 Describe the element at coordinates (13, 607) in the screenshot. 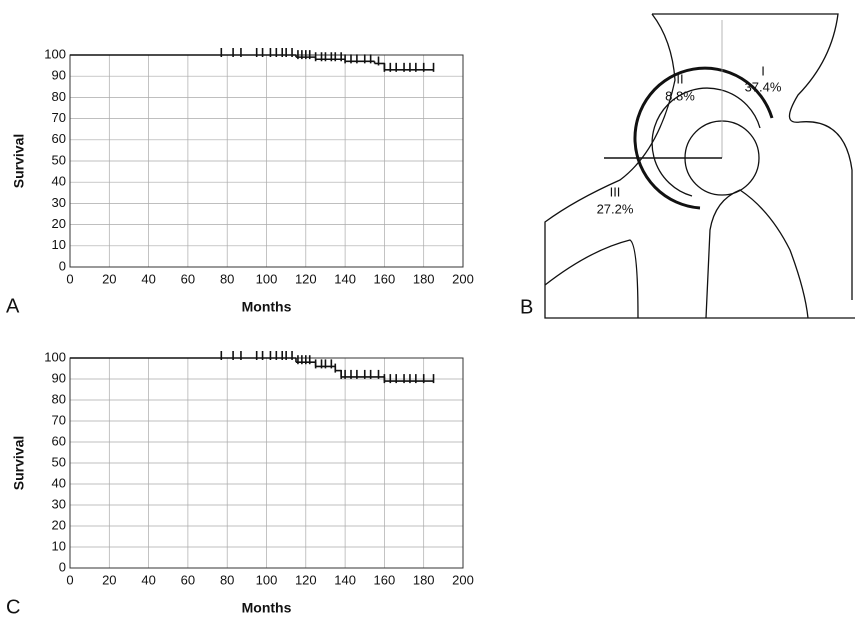

I see `panel-label: C` at that location.